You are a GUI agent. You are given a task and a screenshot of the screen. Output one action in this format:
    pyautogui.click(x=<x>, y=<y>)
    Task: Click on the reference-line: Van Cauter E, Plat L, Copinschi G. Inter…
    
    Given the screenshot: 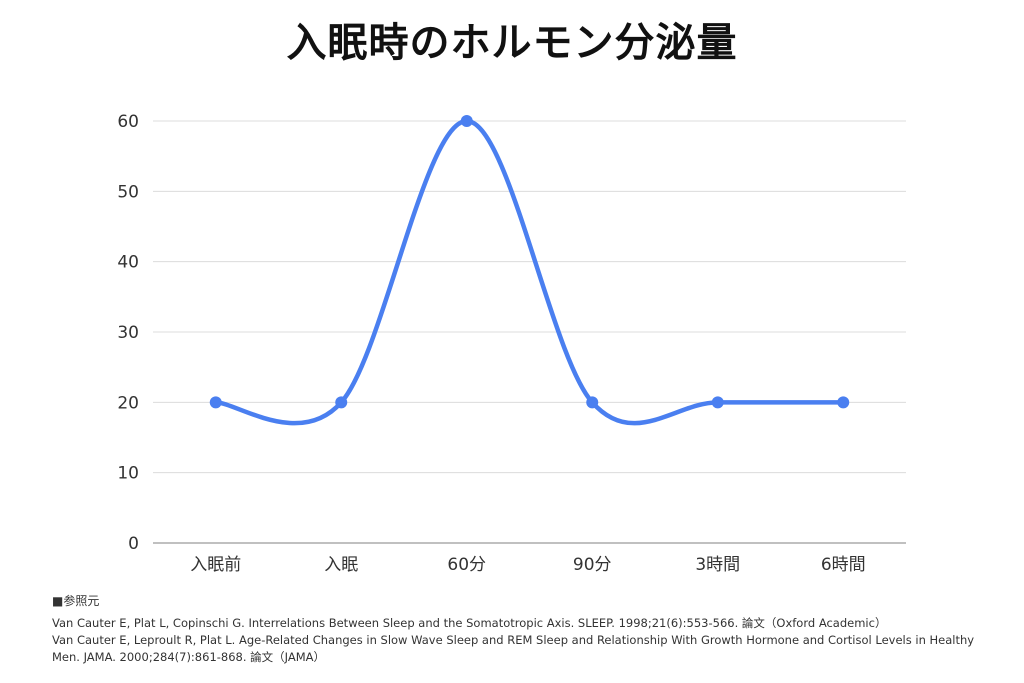 What is the action you would take?
    pyautogui.click(x=469, y=623)
    